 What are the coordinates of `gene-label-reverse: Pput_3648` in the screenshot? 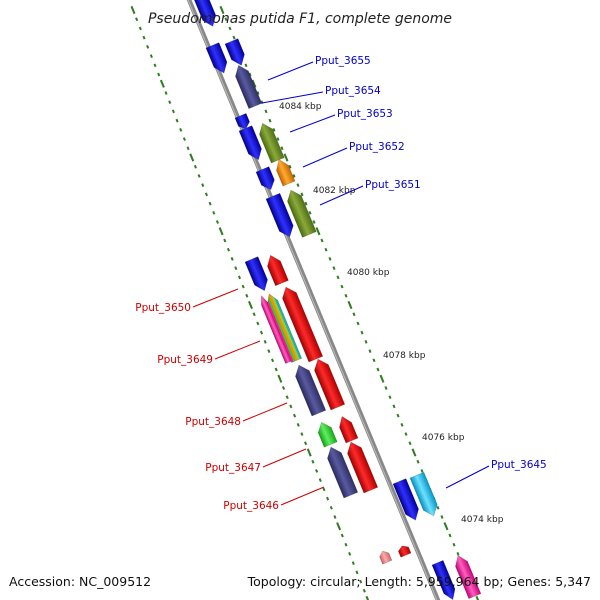 It's located at (213, 422).